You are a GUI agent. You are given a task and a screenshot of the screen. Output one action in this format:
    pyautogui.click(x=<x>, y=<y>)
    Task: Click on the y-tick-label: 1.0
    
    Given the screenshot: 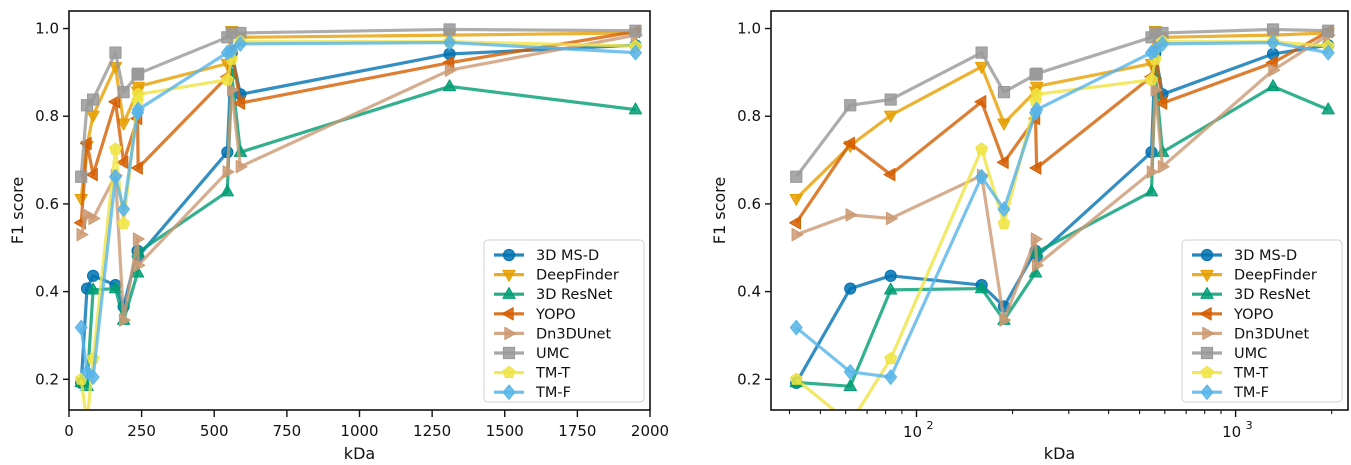 What is the action you would take?
    pyautogui.click(x=749, y=29)
    